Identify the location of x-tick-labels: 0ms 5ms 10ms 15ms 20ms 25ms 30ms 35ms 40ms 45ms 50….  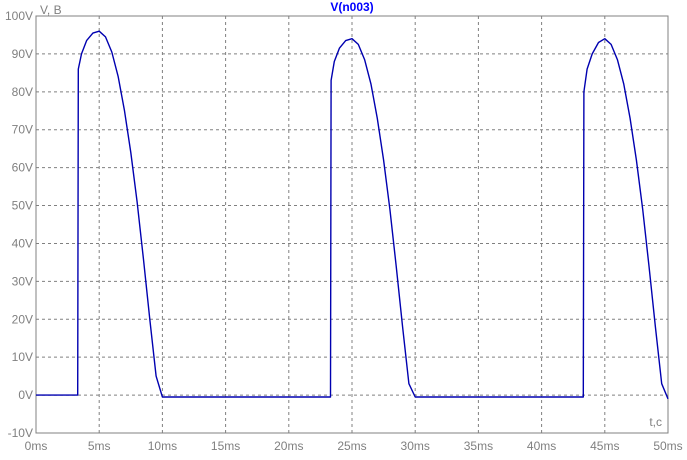
(354, 446).